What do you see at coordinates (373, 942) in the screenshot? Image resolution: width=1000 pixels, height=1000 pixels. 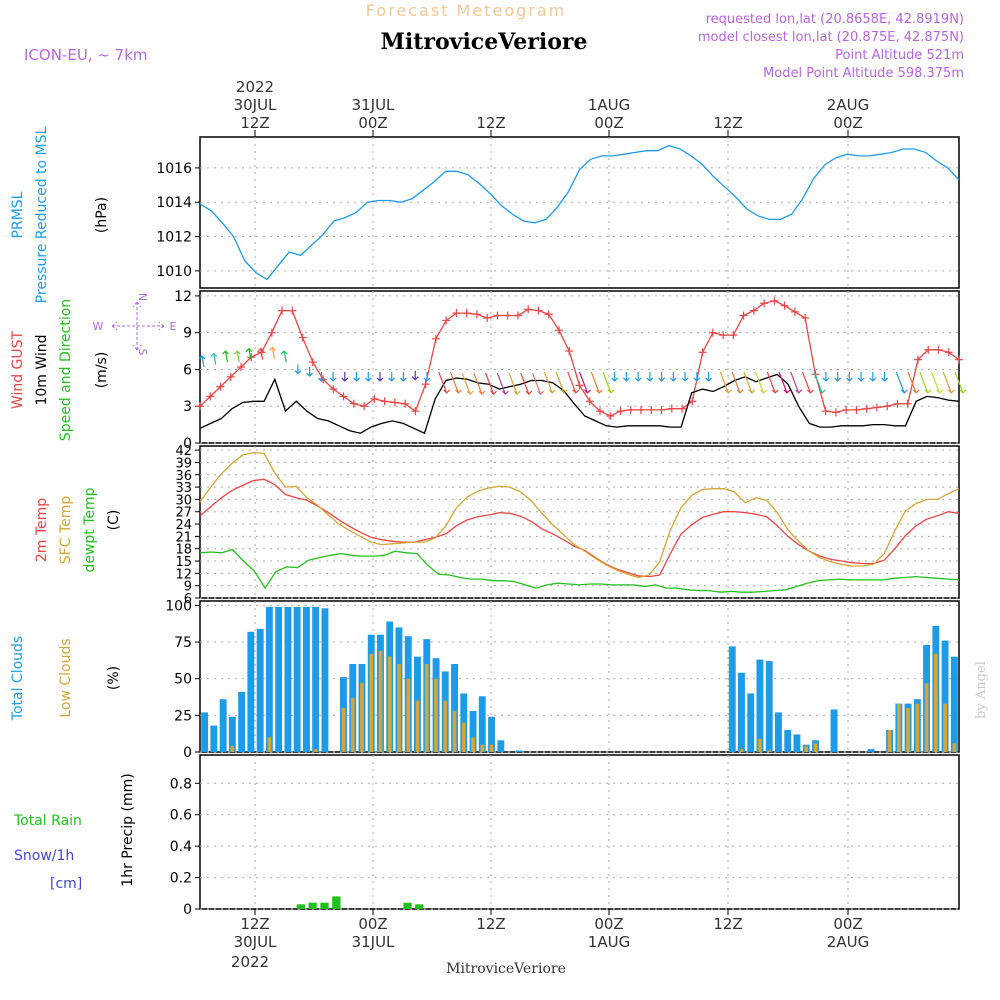 I see `bottom-tick-day: 31JUL` at bounding box center [373, 942].